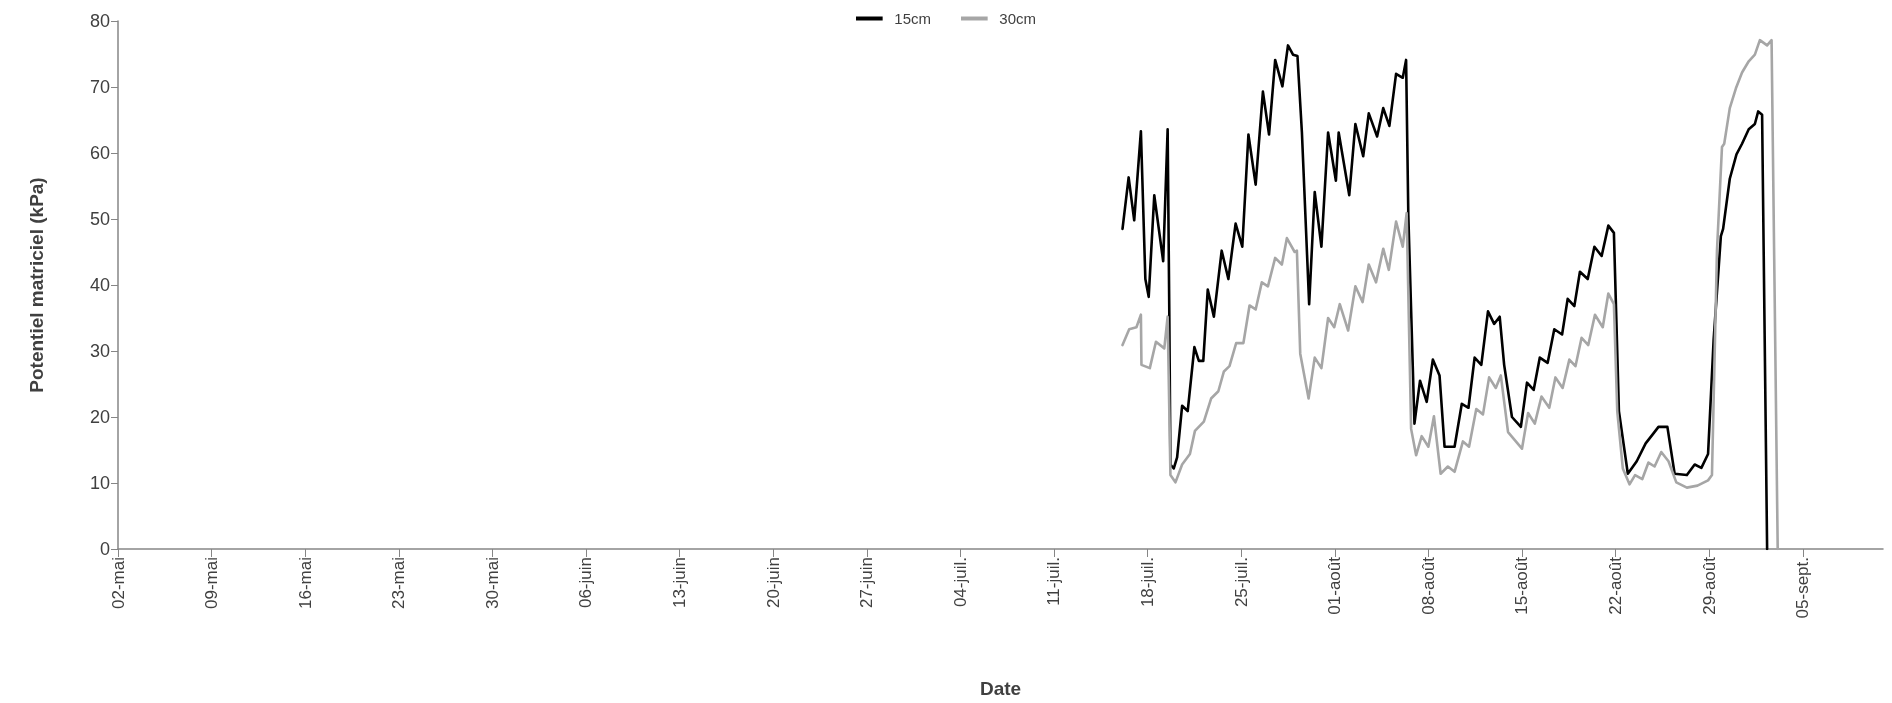 Image resolution: width=1892 pixels, height=703 pixels. I want to click on y-axis-title: Potentiel matriciel (kPa), so click(36, 285).